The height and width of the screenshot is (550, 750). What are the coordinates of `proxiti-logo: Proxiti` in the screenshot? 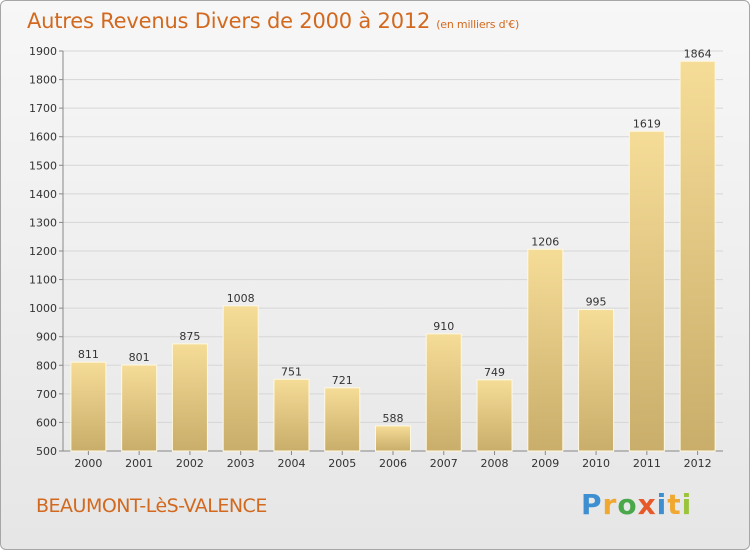 It's located at (636, 504).